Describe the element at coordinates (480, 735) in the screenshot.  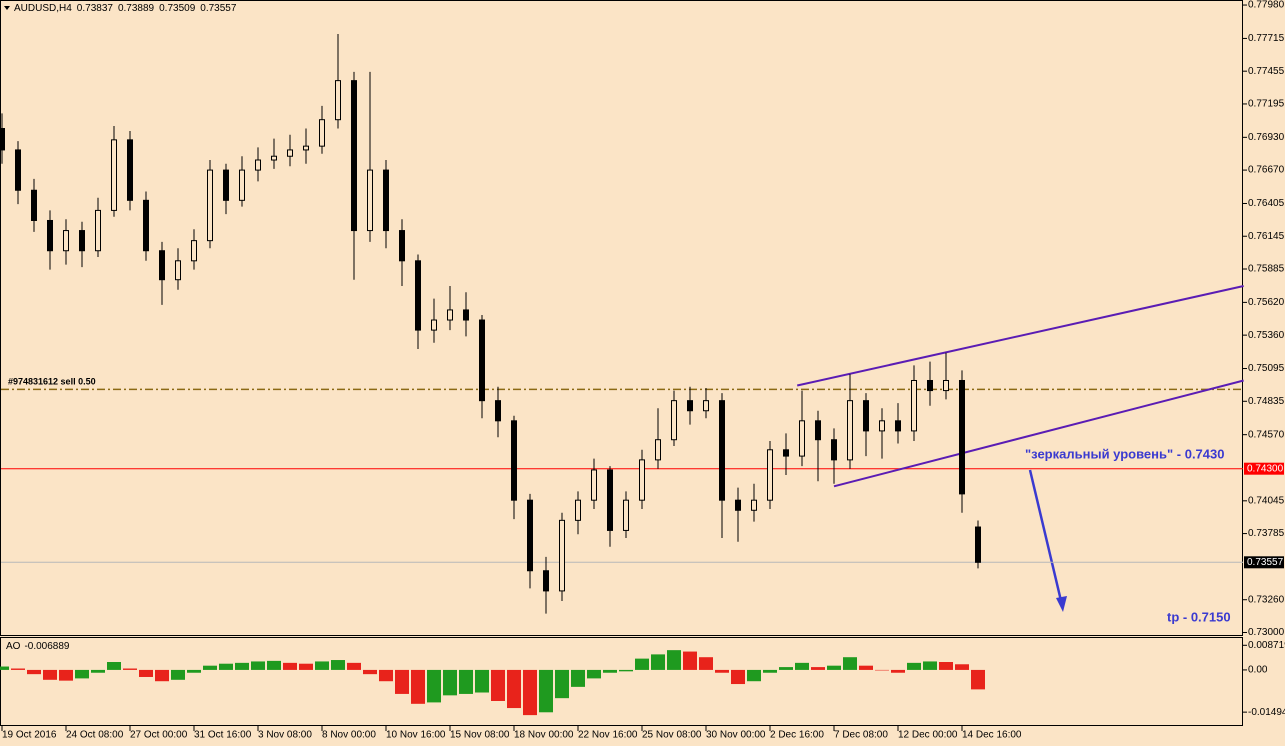
I see `x-tick-label: 15 Nov 08:00` at that location.